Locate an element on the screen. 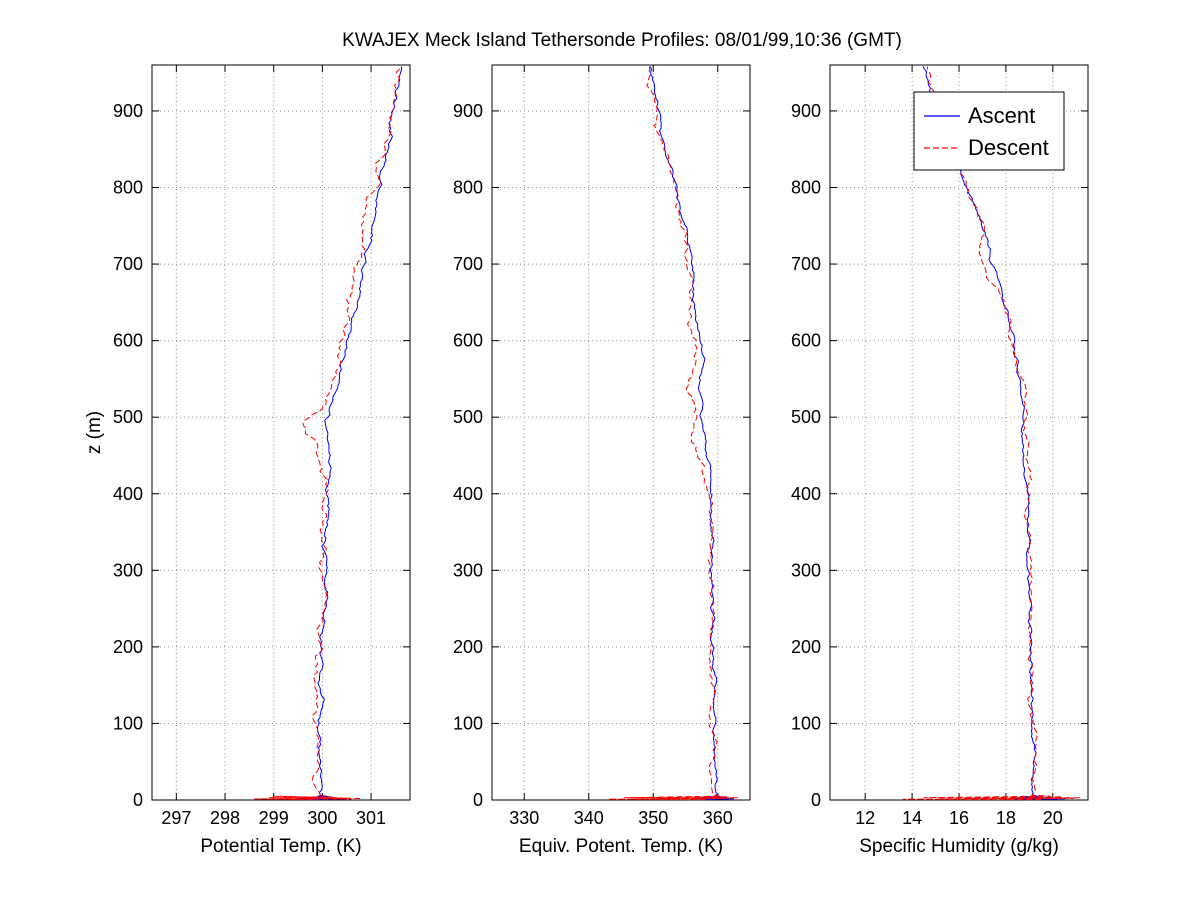 The height and width of the screenshot is (900, 1200). x-tick-label: 300 is located at coordinates (322, 818).